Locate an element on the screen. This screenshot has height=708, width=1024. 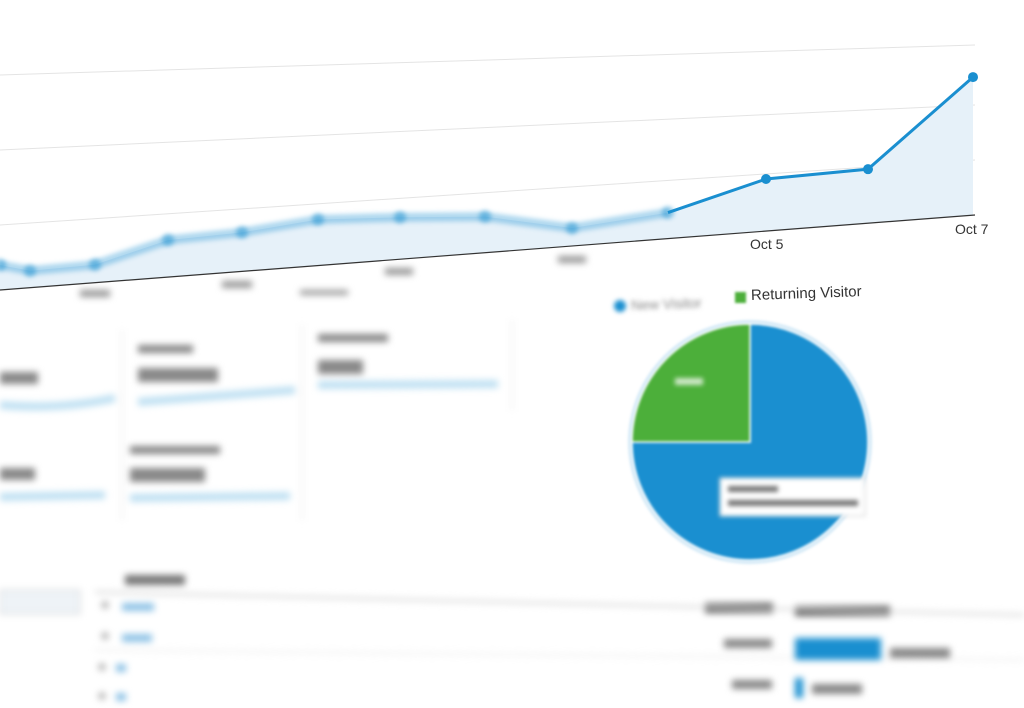
pie-slice-label is located at coordinates (689, 381).